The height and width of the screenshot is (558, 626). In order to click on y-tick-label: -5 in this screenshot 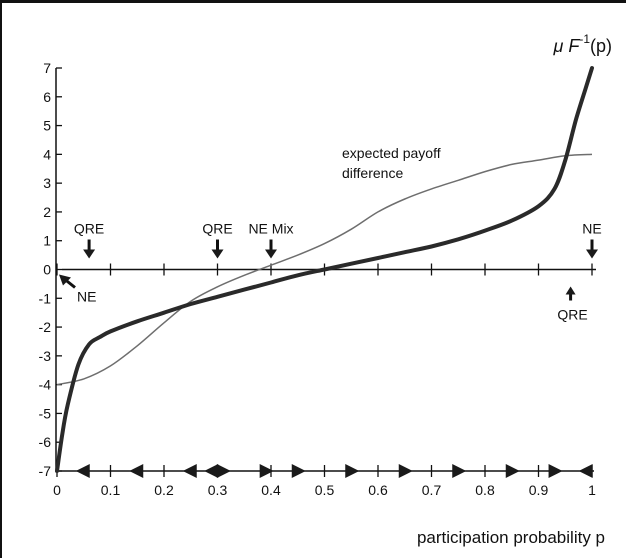, I will do `click(45, 413)`.